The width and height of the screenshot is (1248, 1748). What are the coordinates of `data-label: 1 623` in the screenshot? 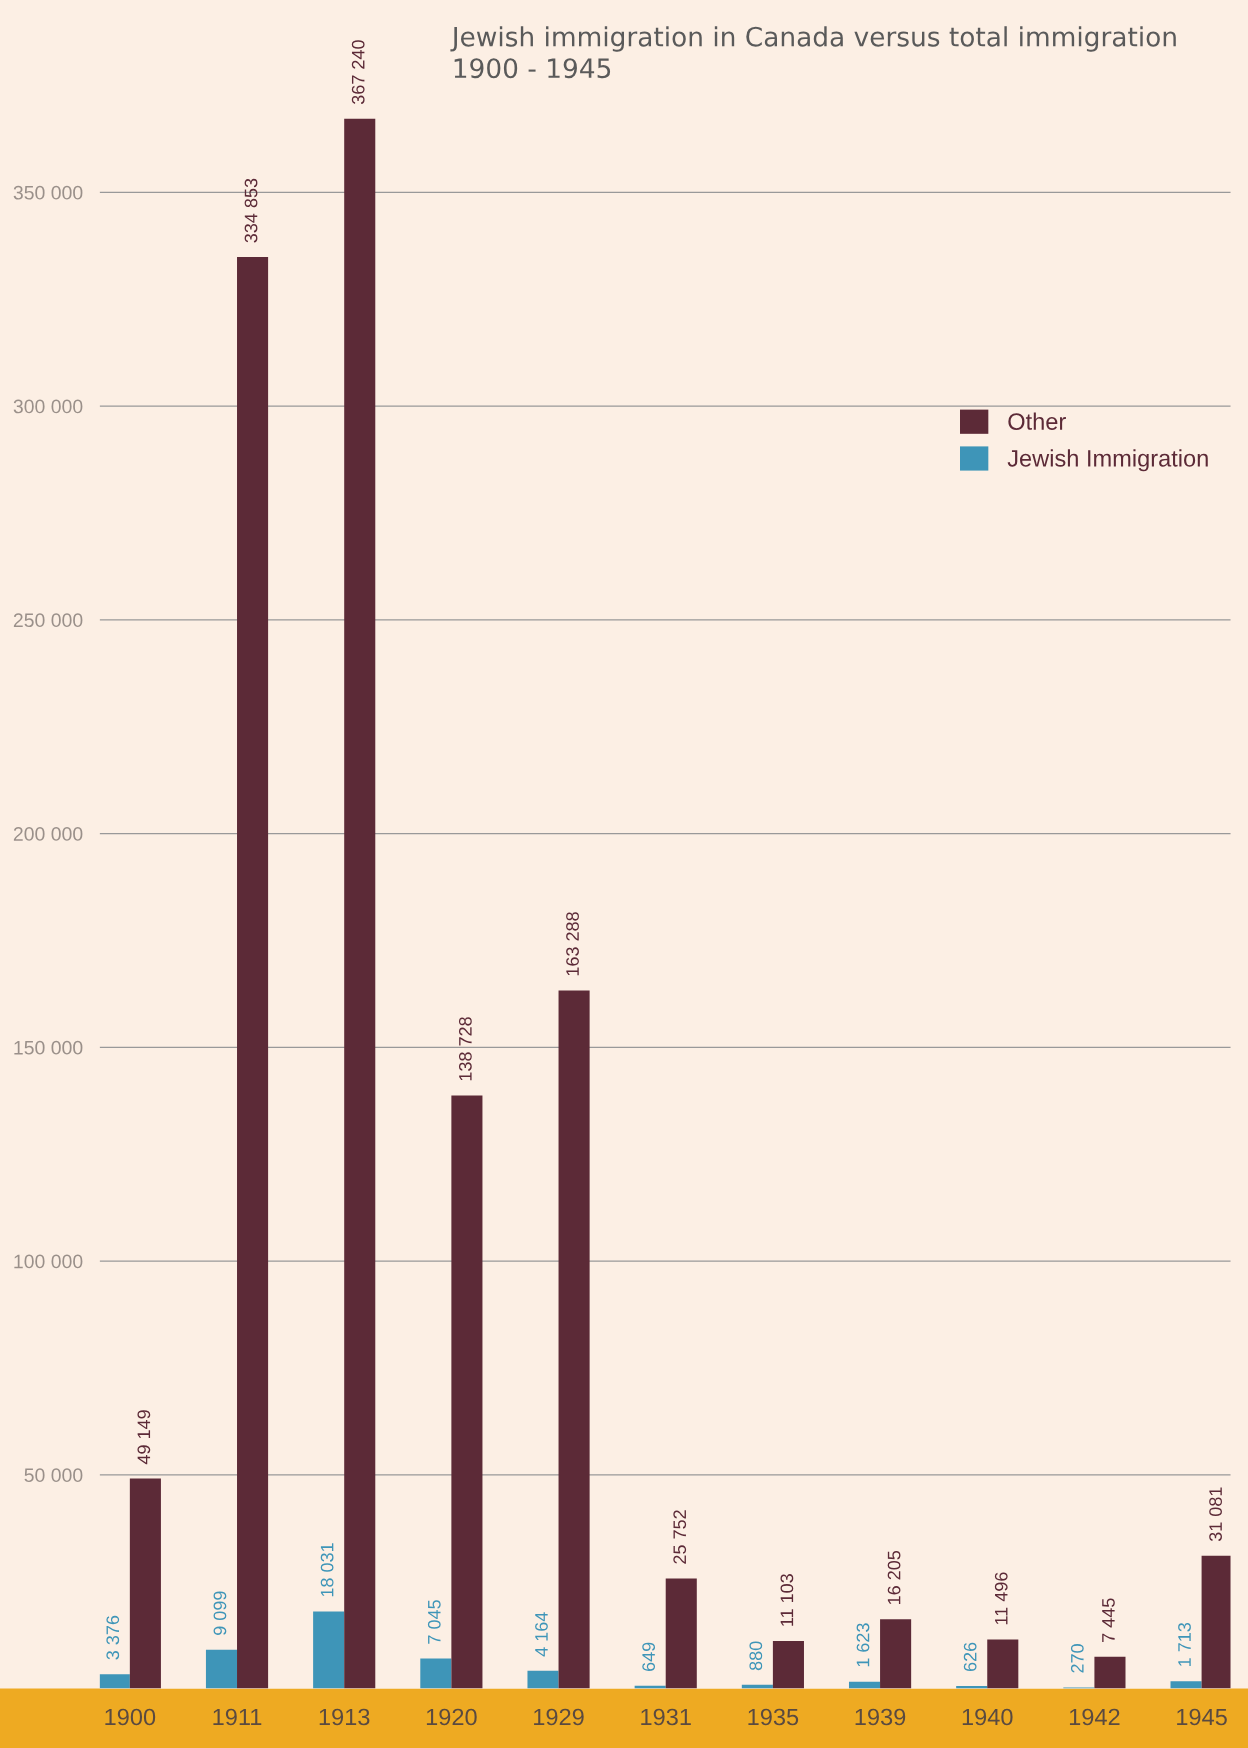 It's located at (863, 1645).